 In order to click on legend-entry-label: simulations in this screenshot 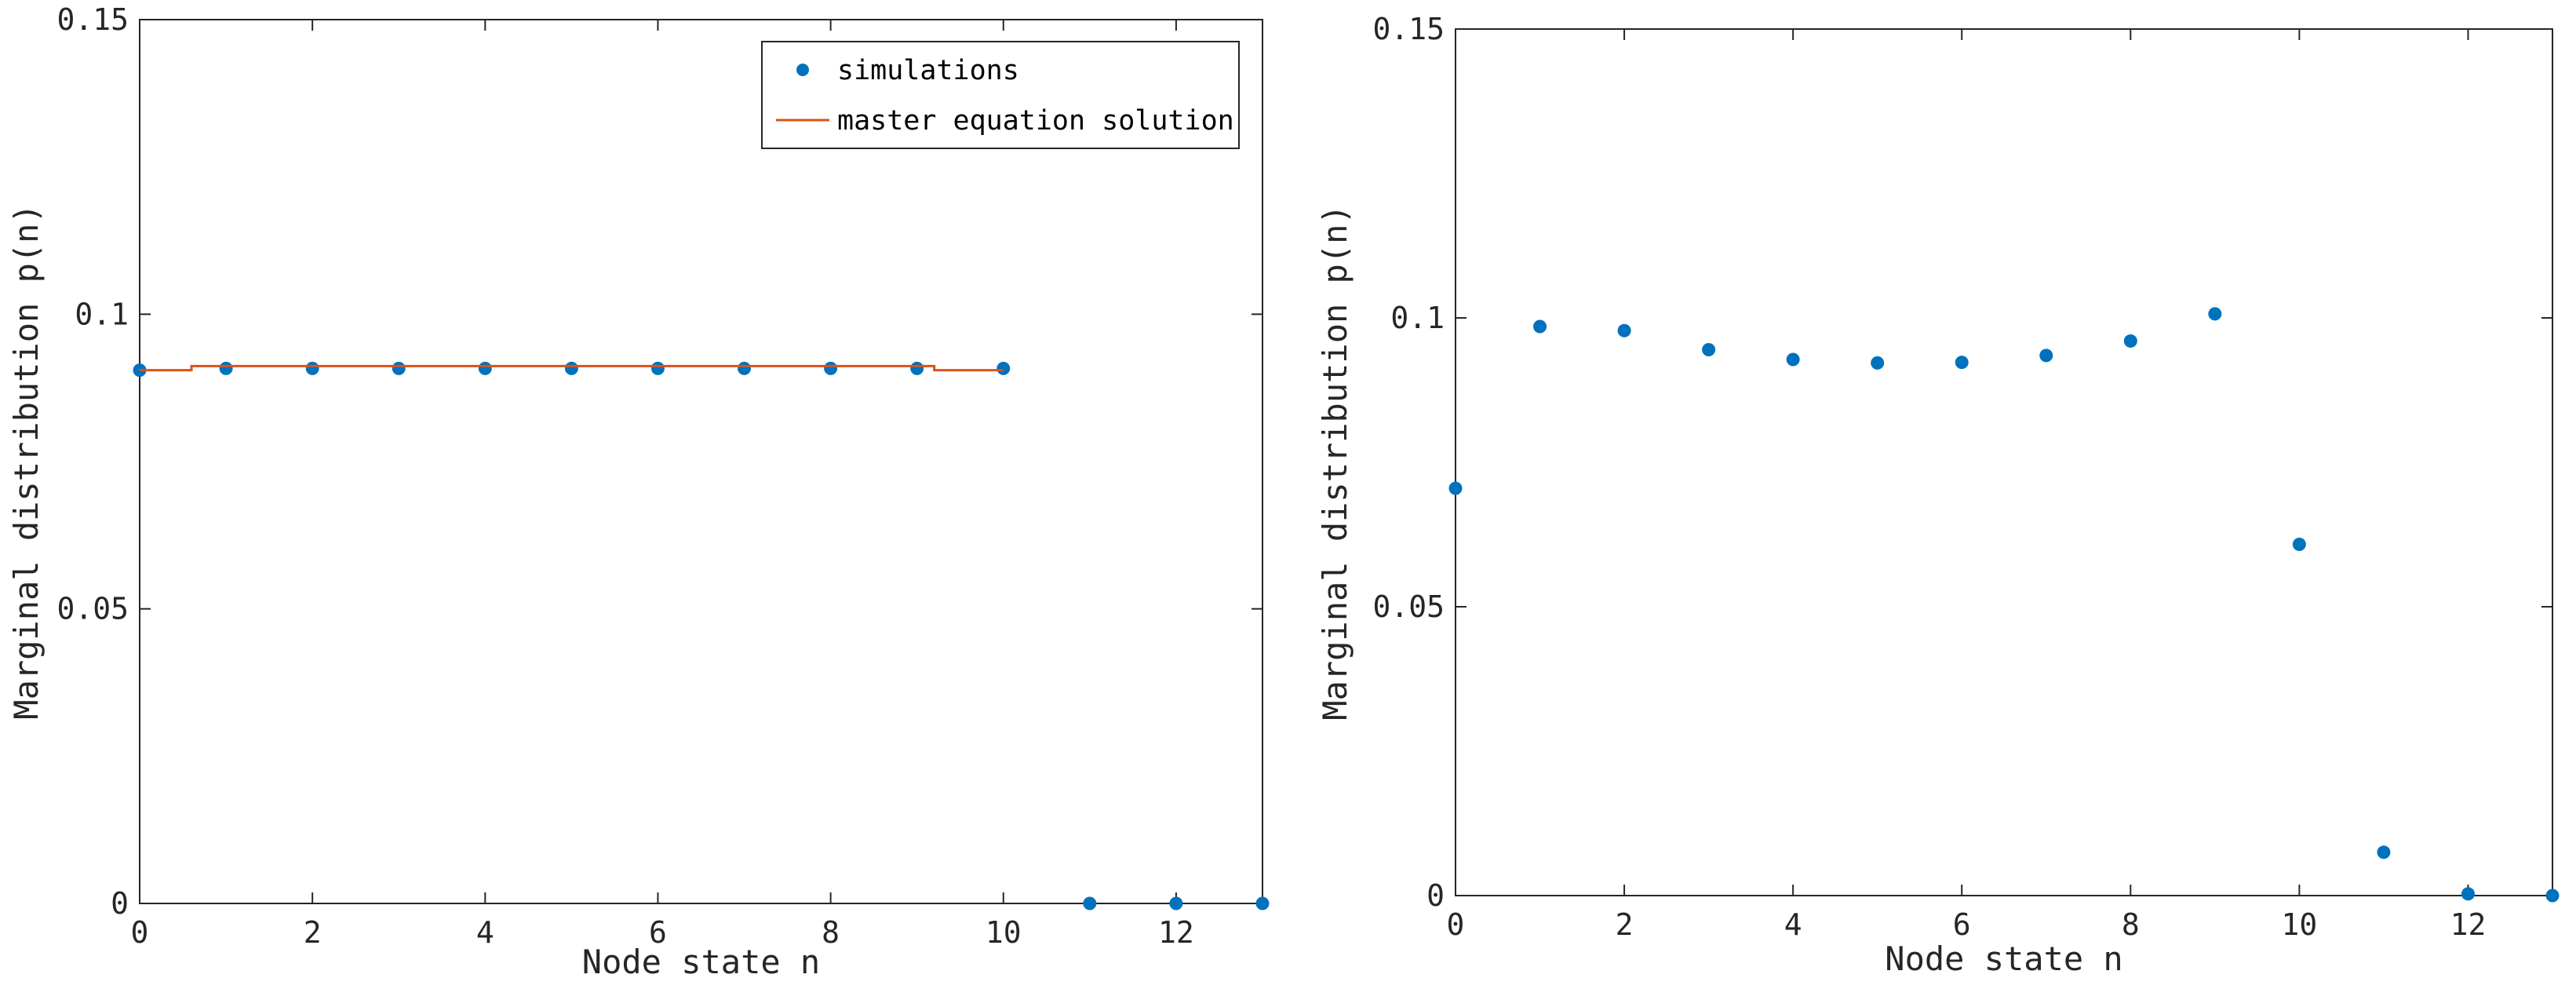, I will do `click(928, 70)`.